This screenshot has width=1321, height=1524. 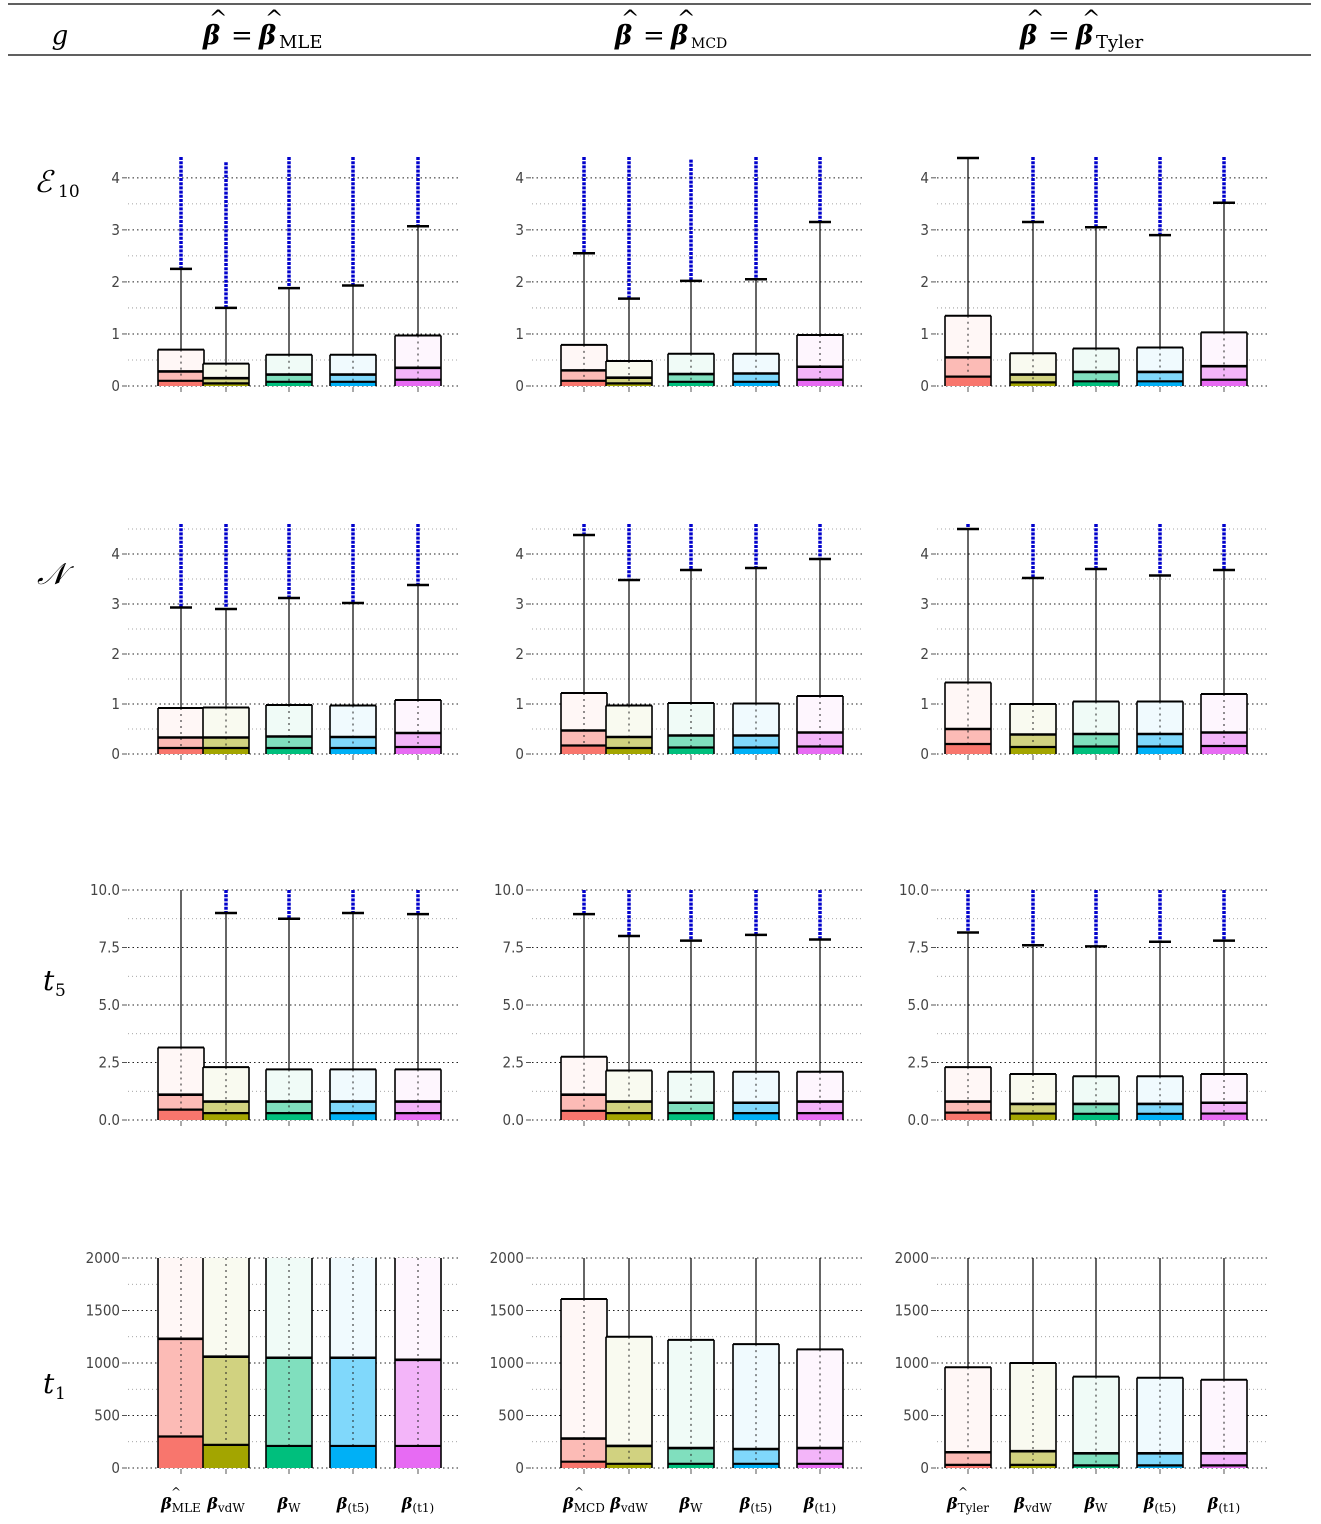 What do you see at coordinates (115, 334) in the screenshot?
I see `y-tick-label: 1` at bounding box center [115, 334].